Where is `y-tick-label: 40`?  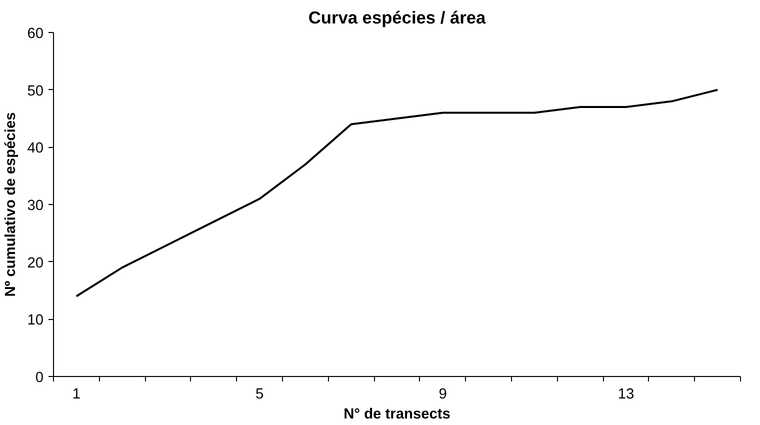
y-tick-label: 40 is located at coordinates (35, 148).